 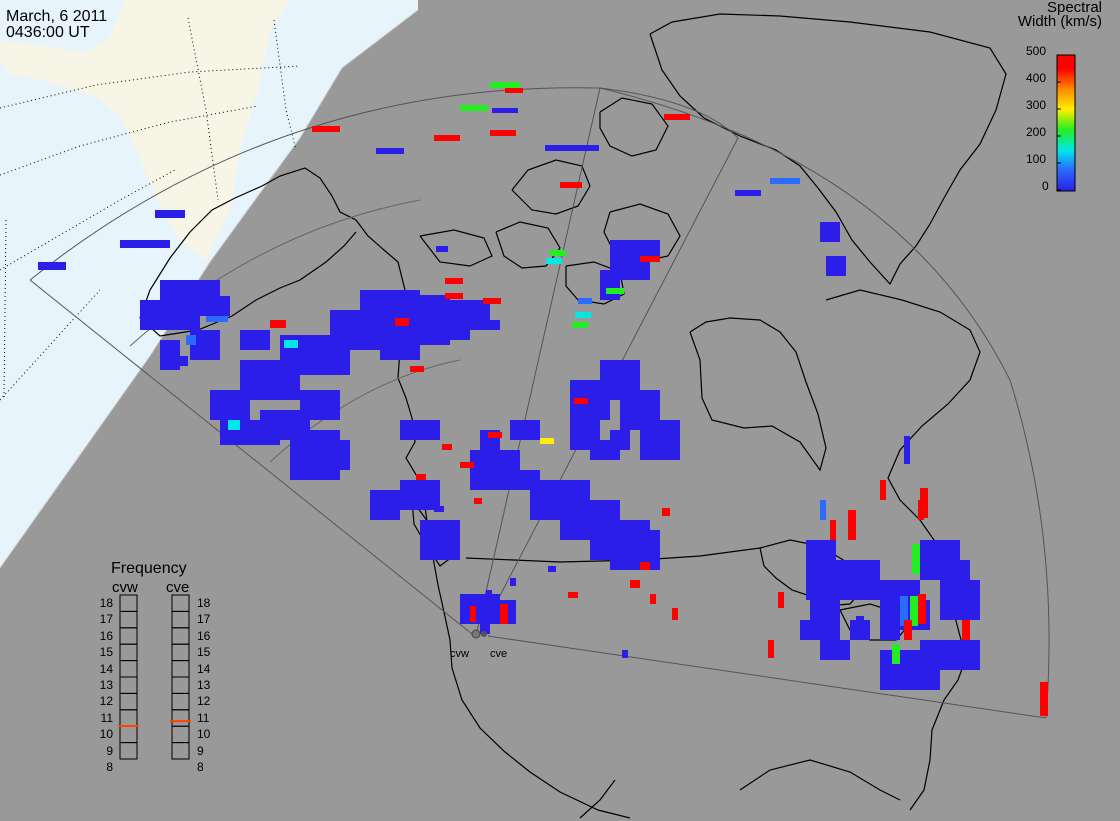 I want to click on cve-fov-west-edge, so click(x=538, y=362).